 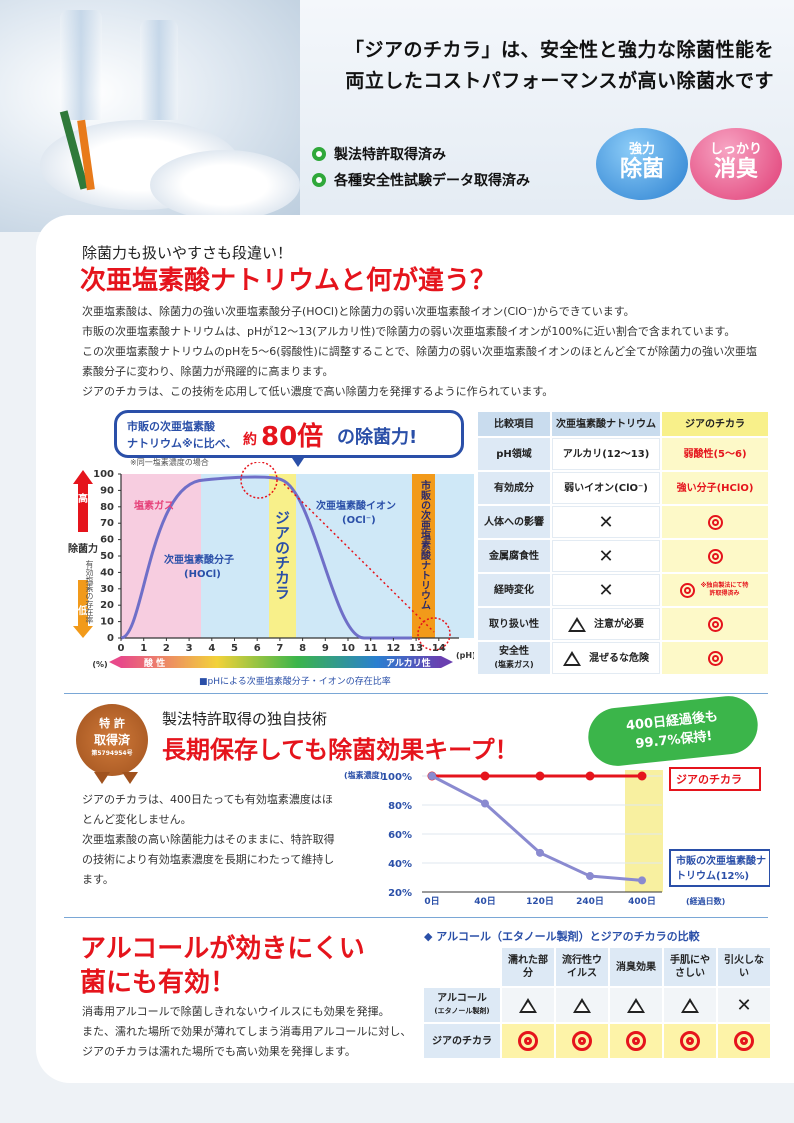 I want to click on x-tick-label: 9, so click(x=325, y=648).